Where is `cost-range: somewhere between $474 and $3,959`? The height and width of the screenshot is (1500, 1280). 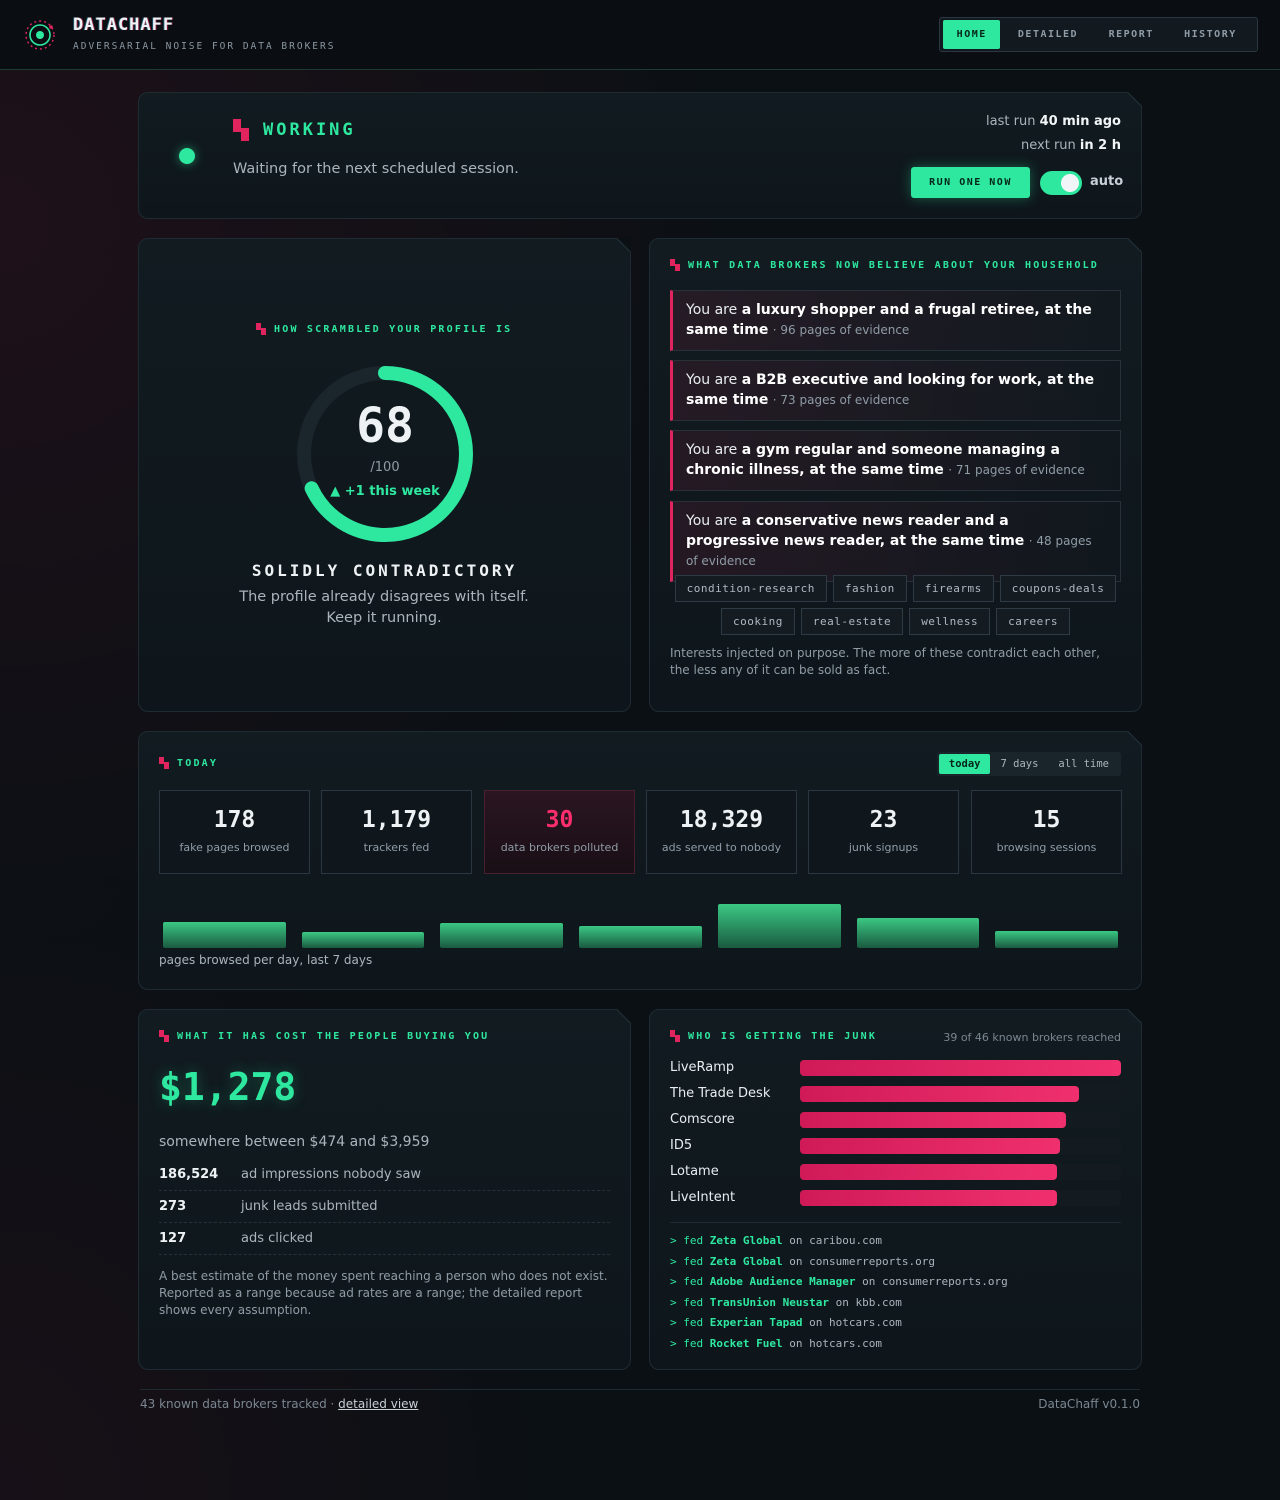 cost-range: somewhere between $474 and $3,959 is located at coordinates (294, 1142).